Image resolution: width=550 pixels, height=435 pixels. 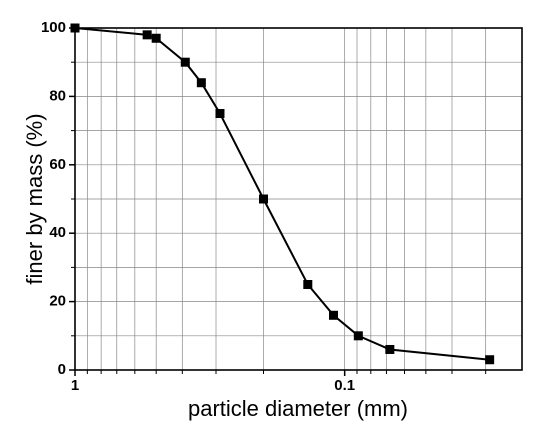 What do you see at coordinates (53, 27) in the screenshot?
I see `y-tick-label: 100` at bounding box center [53, 27].